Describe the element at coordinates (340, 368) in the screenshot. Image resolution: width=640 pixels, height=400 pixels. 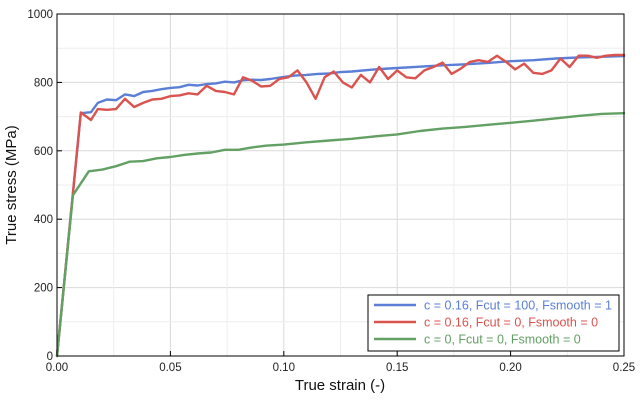
I see `x-tick-labels: 0.00 0.05 0.10 0.15 0.20 0.25` at that location.